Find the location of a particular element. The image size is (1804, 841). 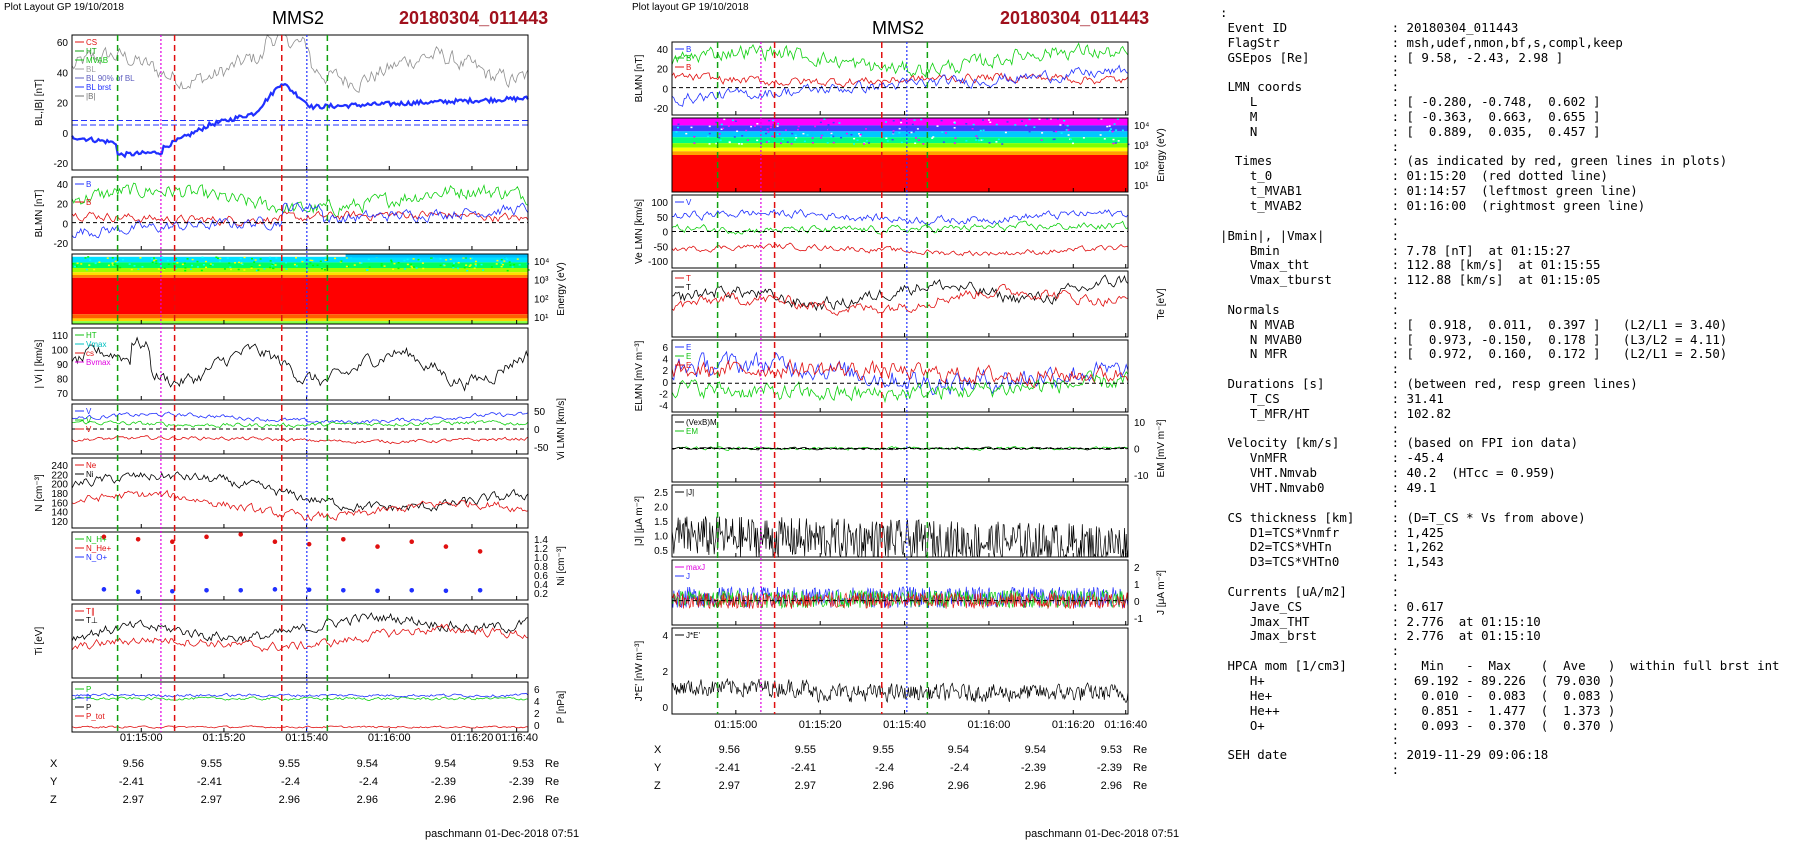

info-line: Jave_CS : 0.617 is located at coordinates (1332, 606).